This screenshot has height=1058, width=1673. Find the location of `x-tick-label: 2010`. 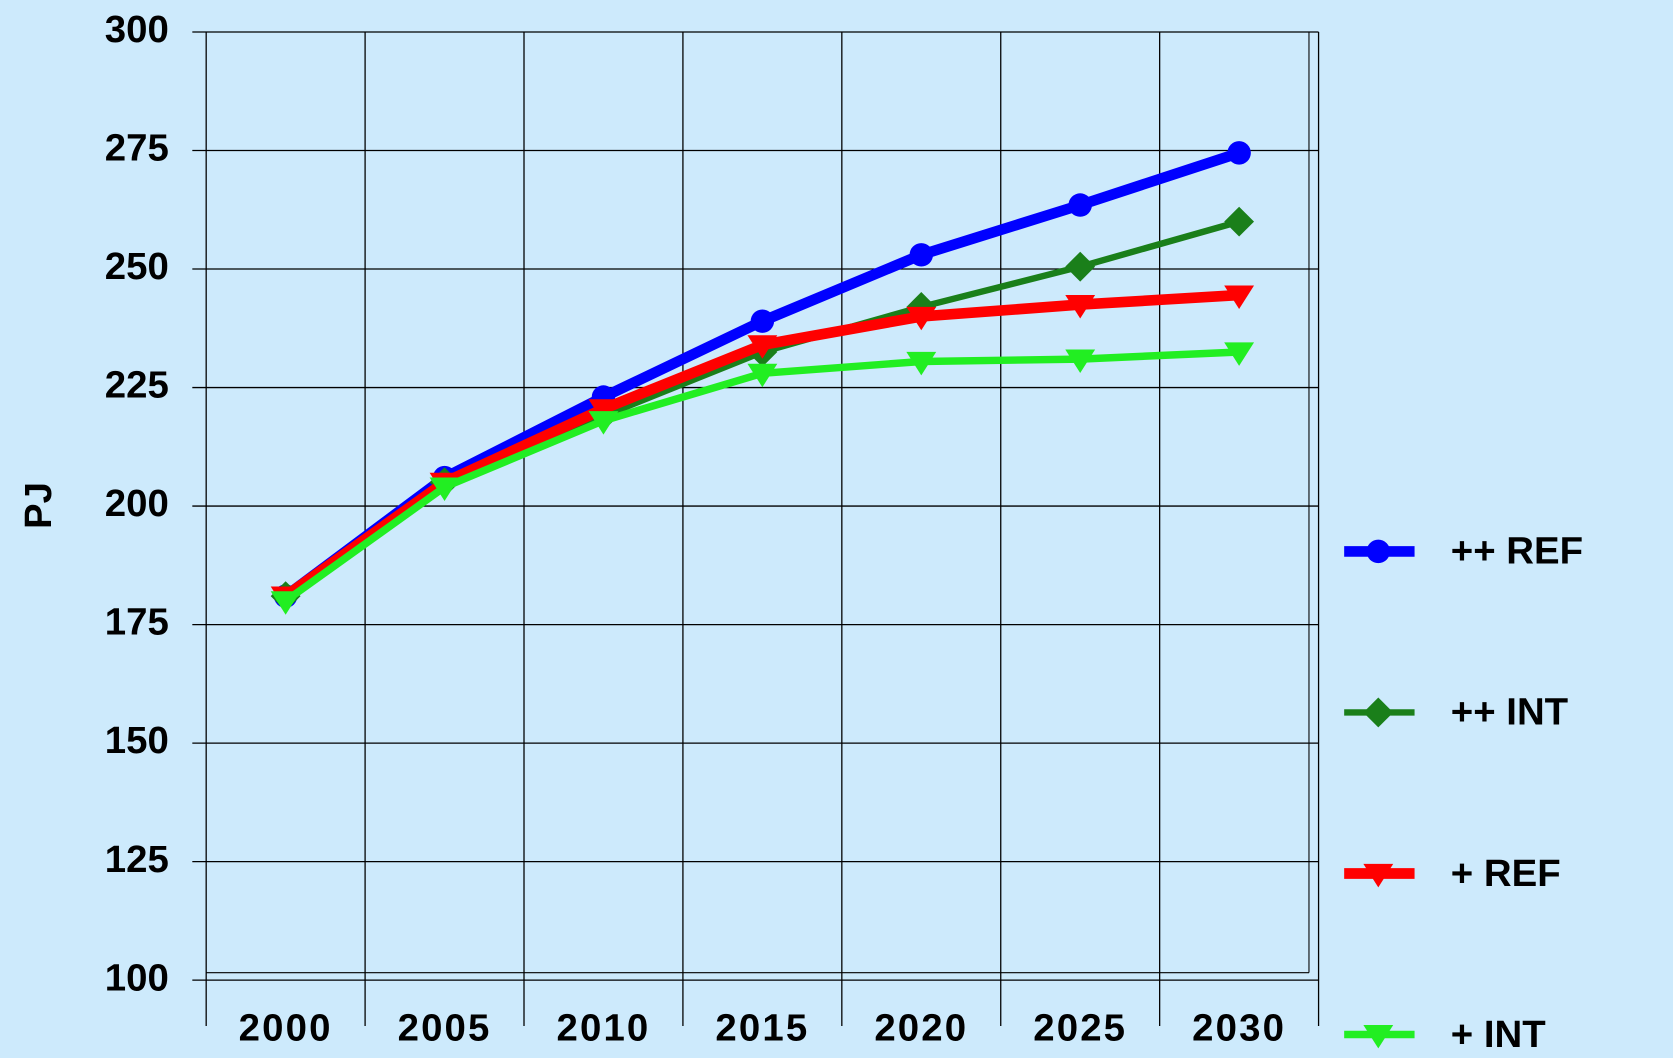

x-tick-label: 2010 is located at coordinates (604, 1027).